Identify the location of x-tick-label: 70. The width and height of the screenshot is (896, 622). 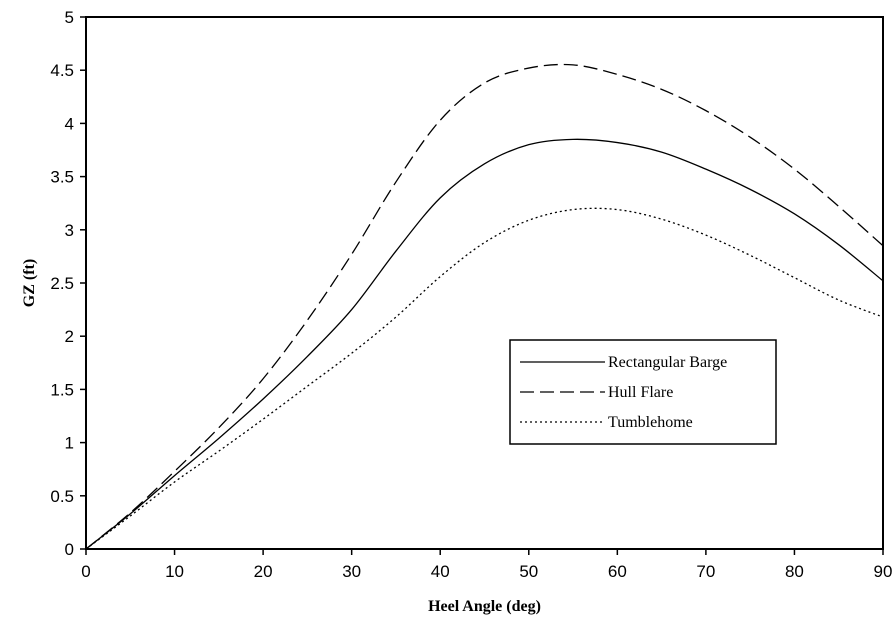
(705, 571).